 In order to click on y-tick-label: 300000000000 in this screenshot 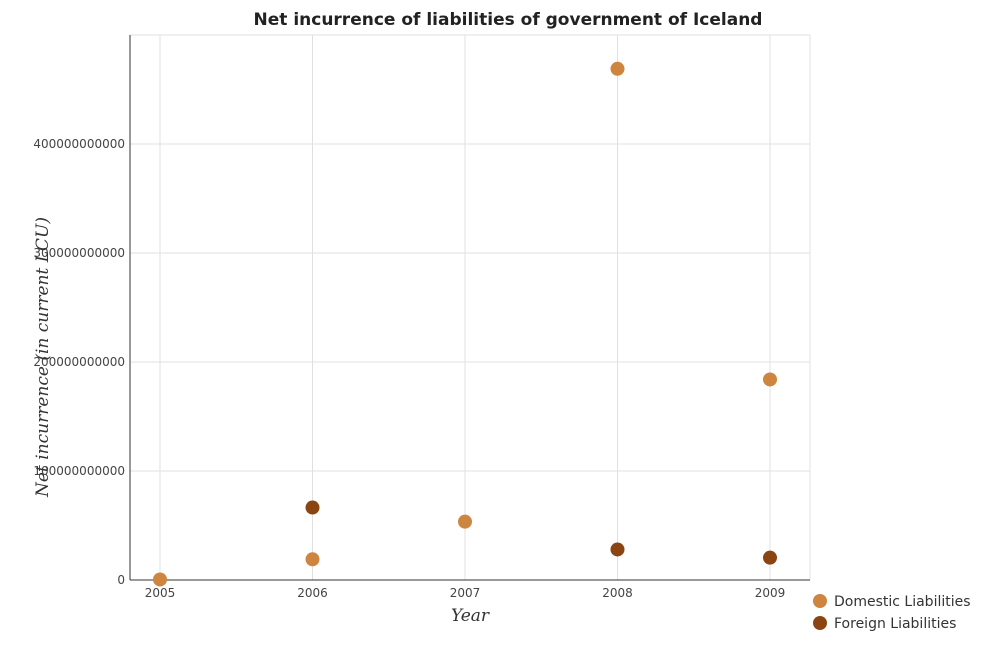, I will do `click(79, 253)`.